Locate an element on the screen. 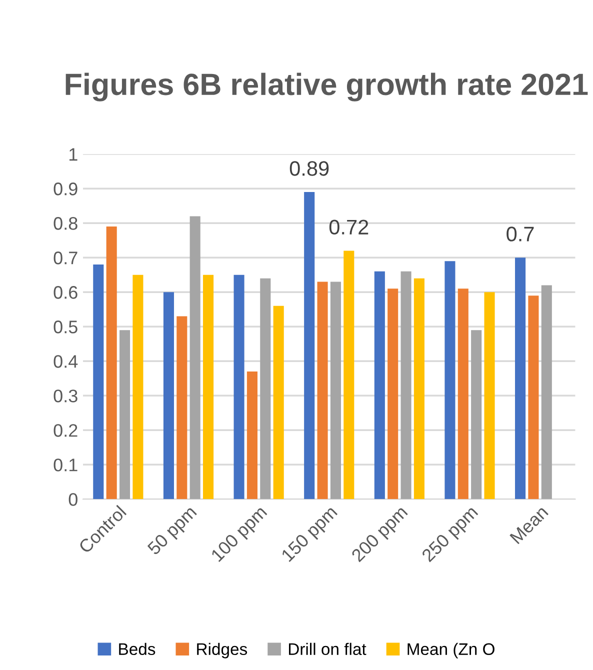 The width and height of the screenshot is (593, 670). chart-title: Figures 6B relative growth rate 2021 is located at coordinates (327, 87).